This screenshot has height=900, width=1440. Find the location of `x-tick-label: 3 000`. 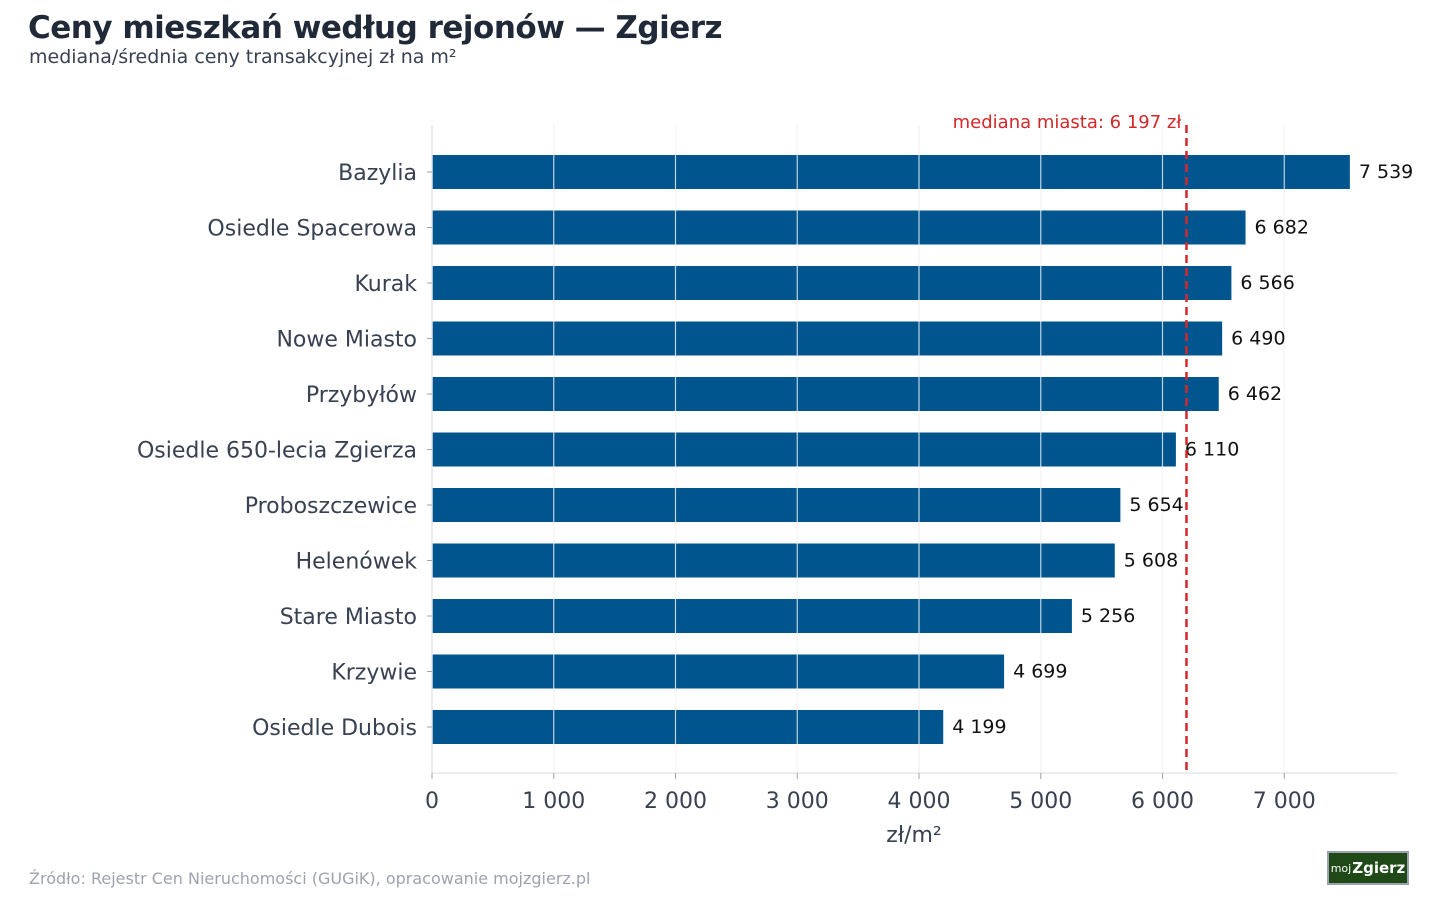

x-tick-label: 3 000 is located at coordinates (797, 801).